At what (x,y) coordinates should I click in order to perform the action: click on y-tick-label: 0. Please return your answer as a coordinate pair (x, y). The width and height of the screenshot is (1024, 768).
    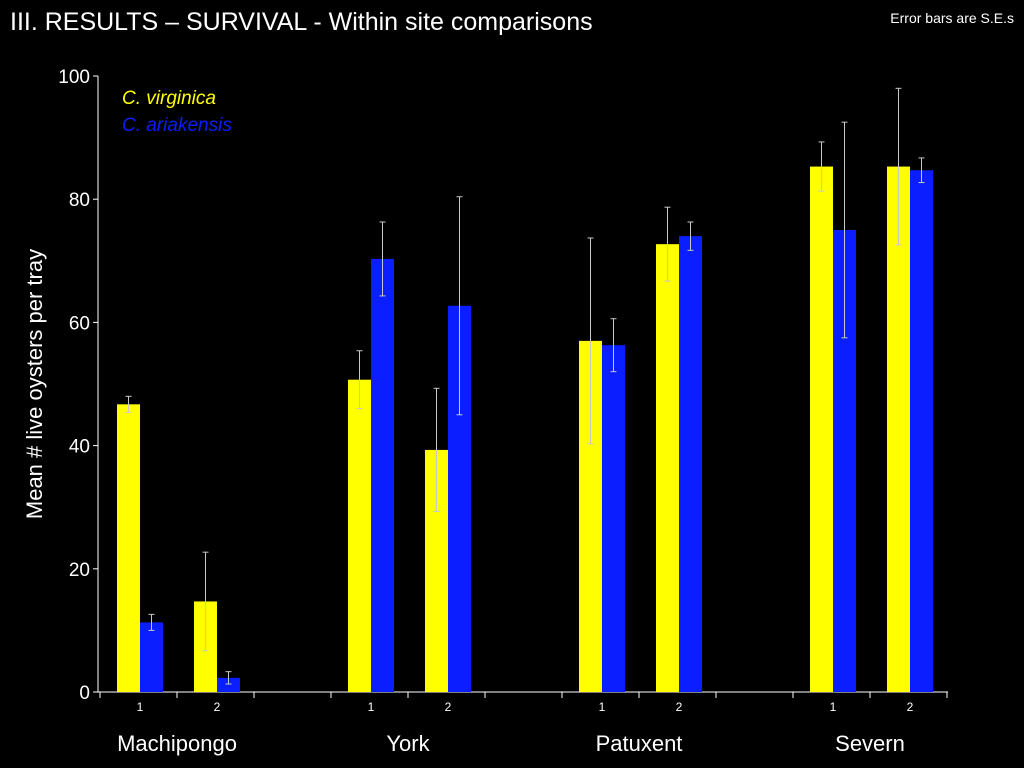
    Looking at the image, I should click on (84, 693).